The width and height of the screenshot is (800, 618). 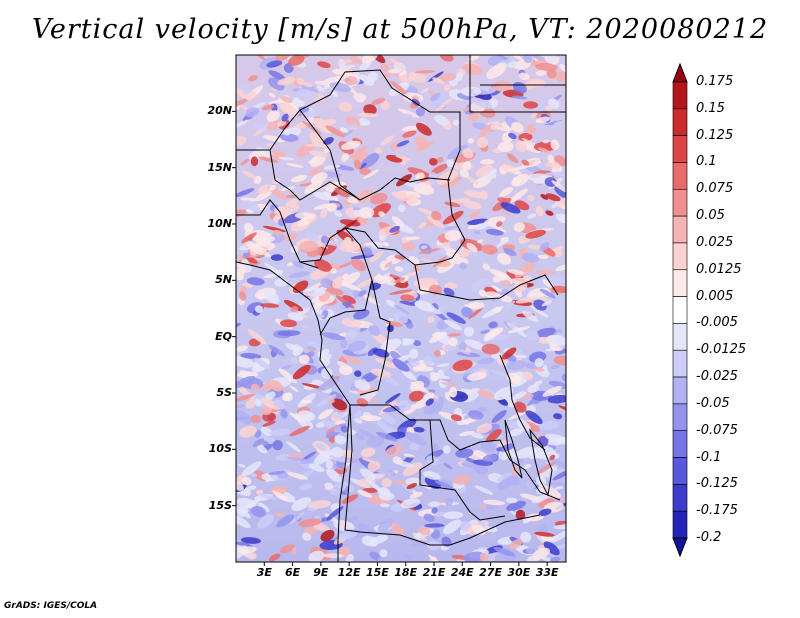 What do you see at coordinates (710, 216) in the screenshot?
I see `colorbar-label: 0.05` at bounding box center [710, 216].